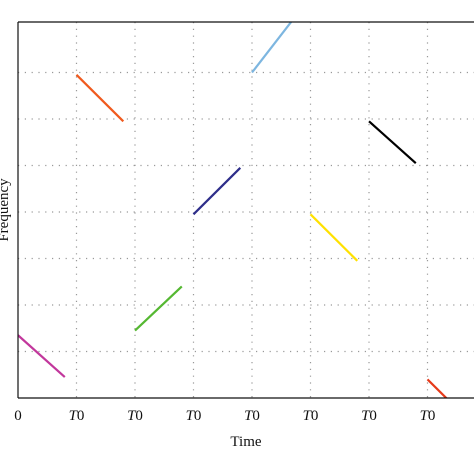 The height and width of the screenshot is (474, 474). I want to click on y-axis-label: Frequency, so click(6, 210).